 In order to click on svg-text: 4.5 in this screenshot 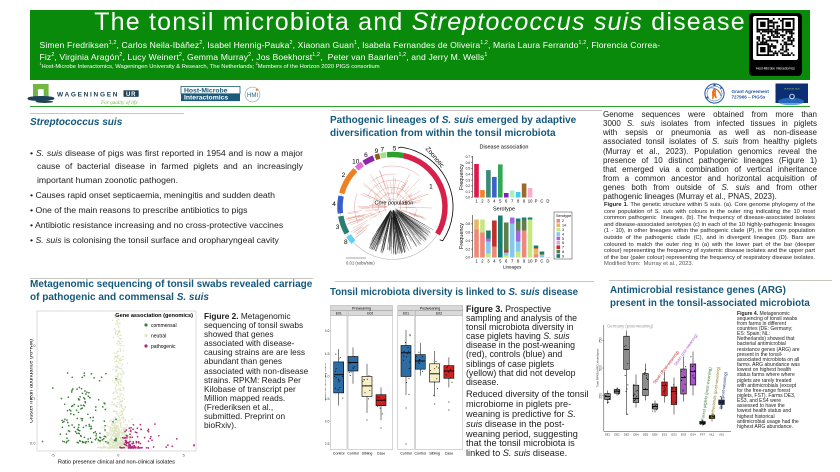, I will do `click(327, 354)`.